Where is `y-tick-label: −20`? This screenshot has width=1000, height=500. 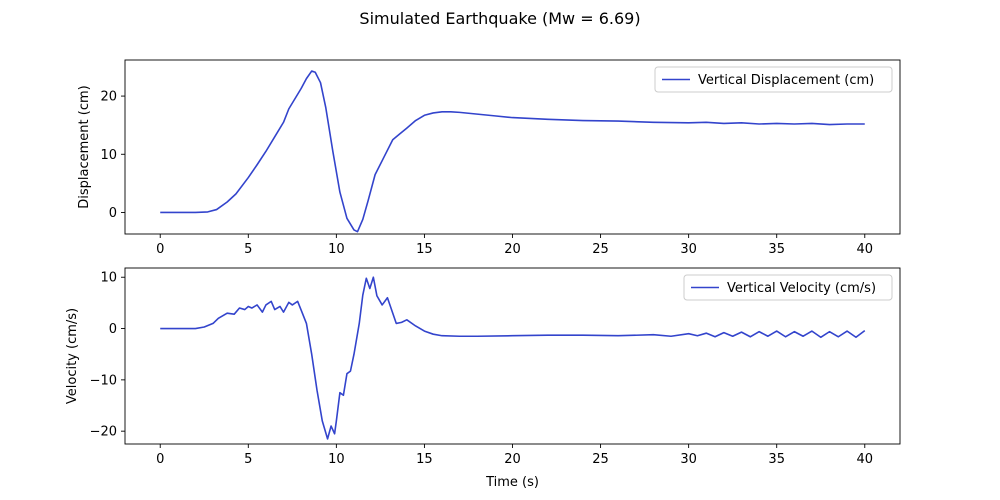 y-tick-label: −20 is located at coordinates (103, 432).